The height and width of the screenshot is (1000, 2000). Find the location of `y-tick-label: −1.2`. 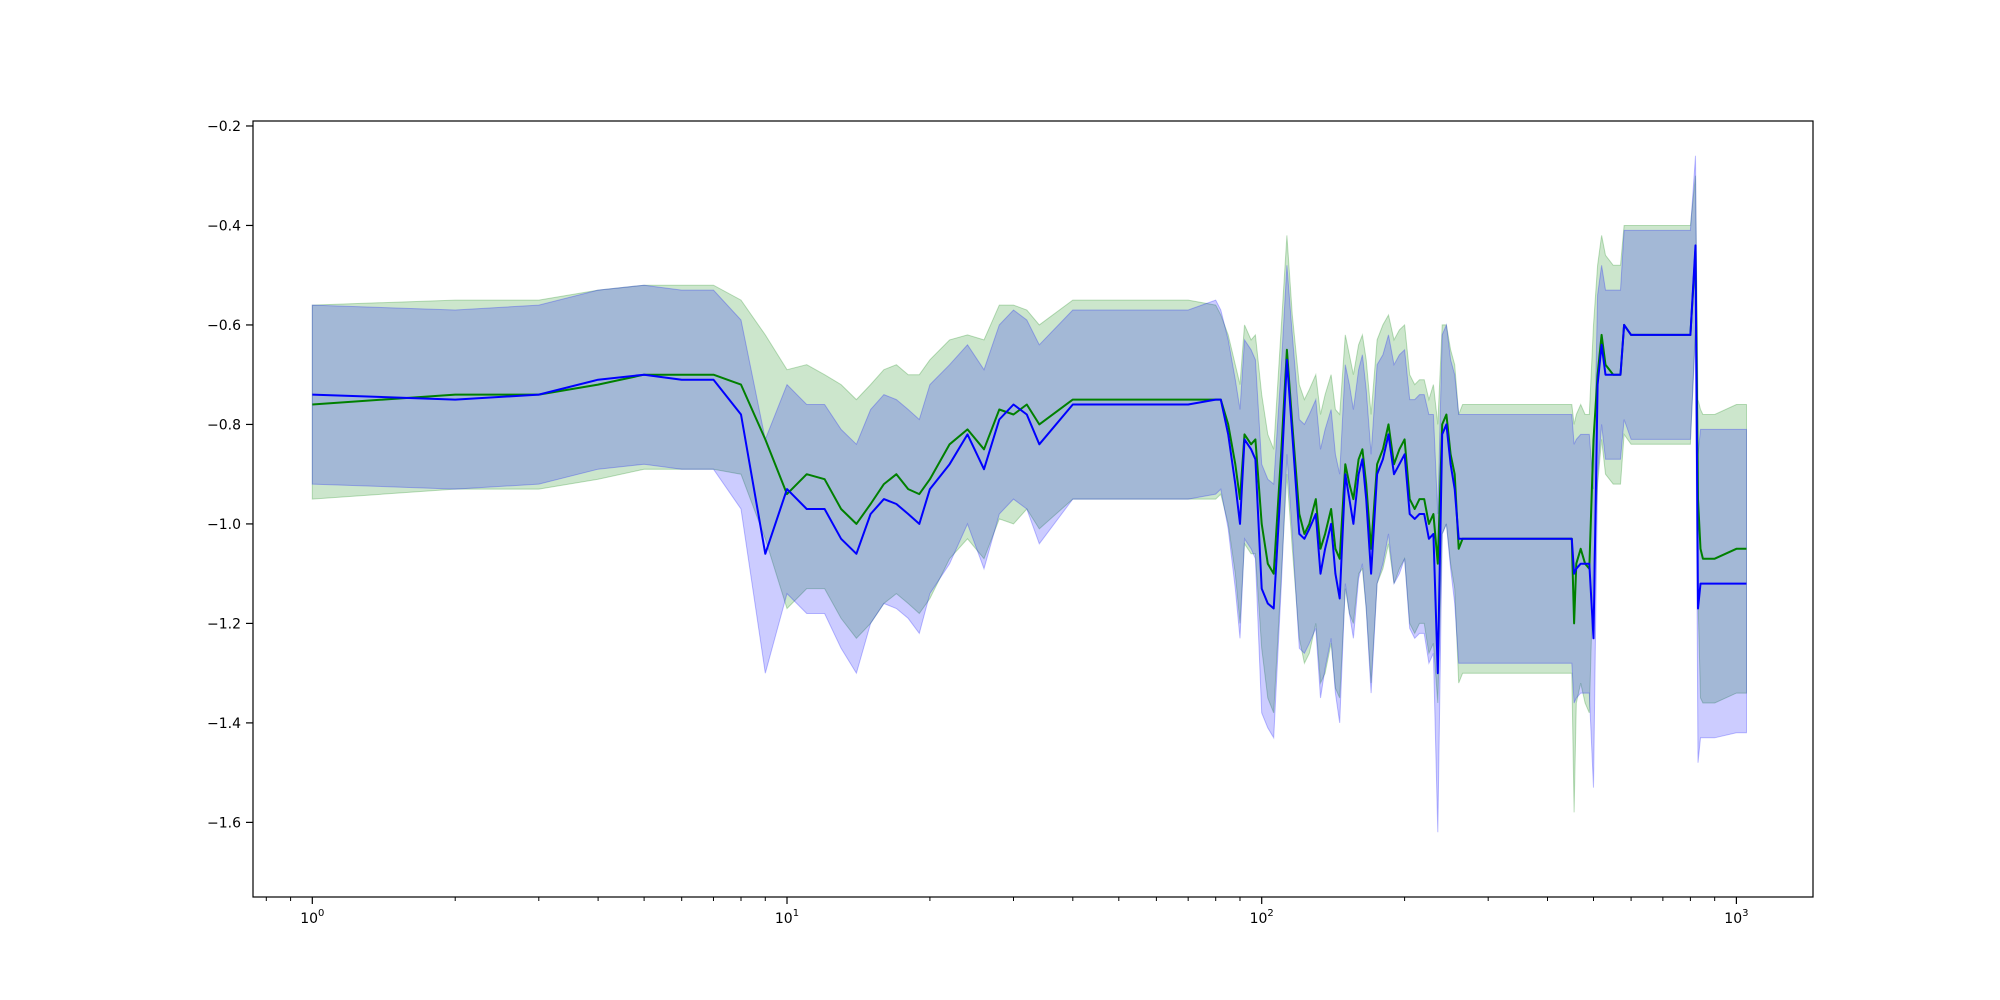

y-tick-label: −1.2 is located at coordinates (224, 624).